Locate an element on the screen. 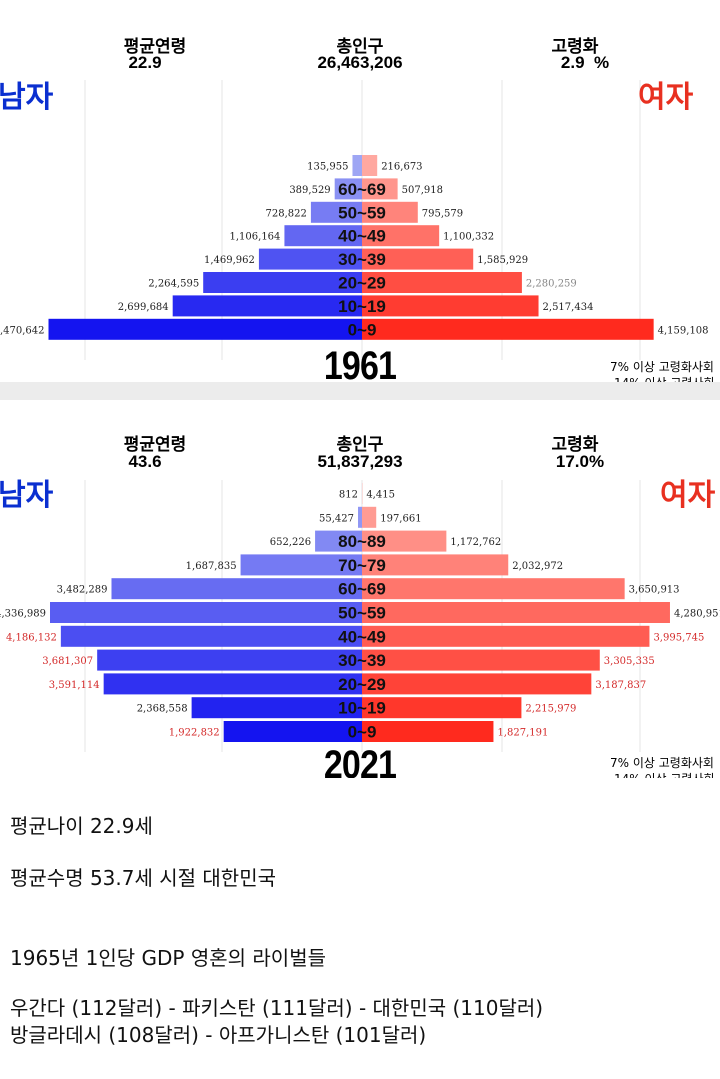 The width and height of the screenshot is (720, 1079). caption-gdp-rivals: 1965년 1인당 GDP 영혼의 라이벌들 is located at coordinates (168, 958).